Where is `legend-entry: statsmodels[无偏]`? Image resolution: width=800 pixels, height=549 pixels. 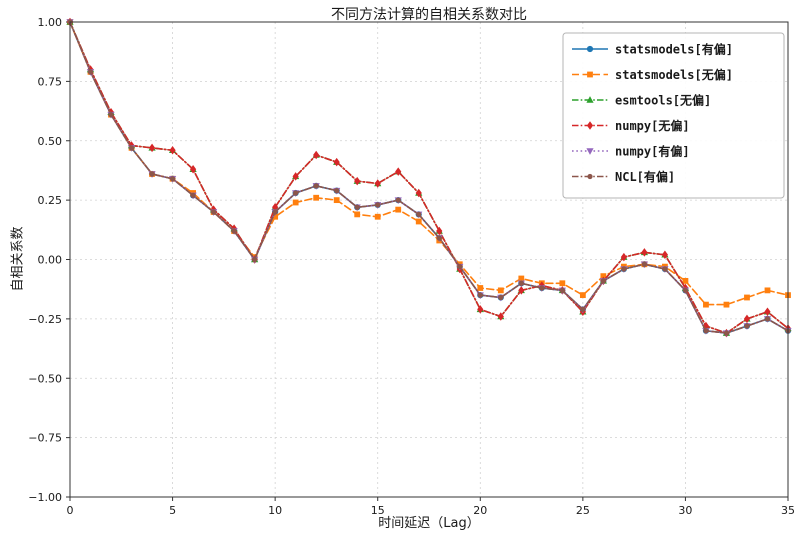 legend-entry: statsmodels[无偏] is located at coordinates (652, 74).